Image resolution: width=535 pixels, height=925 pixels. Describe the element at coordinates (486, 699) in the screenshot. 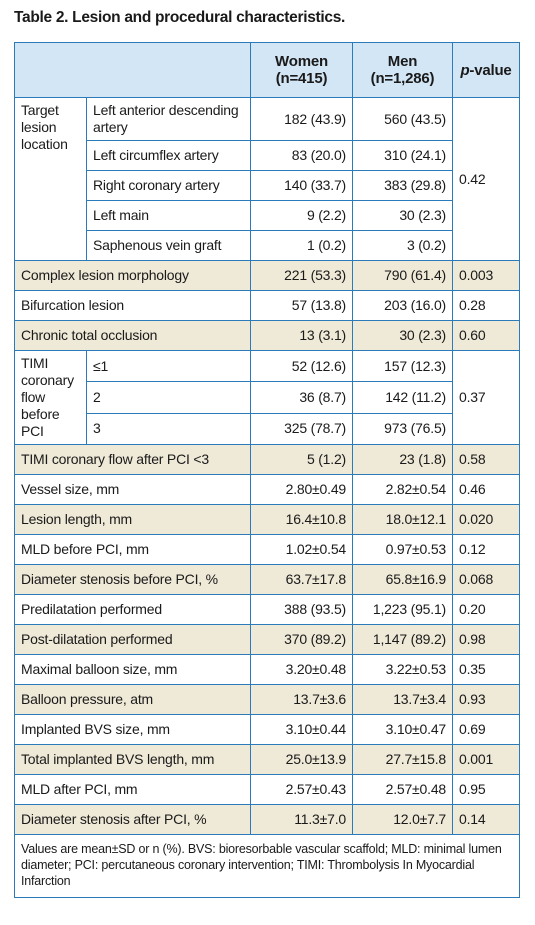

I see `p-value: 0.93` at that location.